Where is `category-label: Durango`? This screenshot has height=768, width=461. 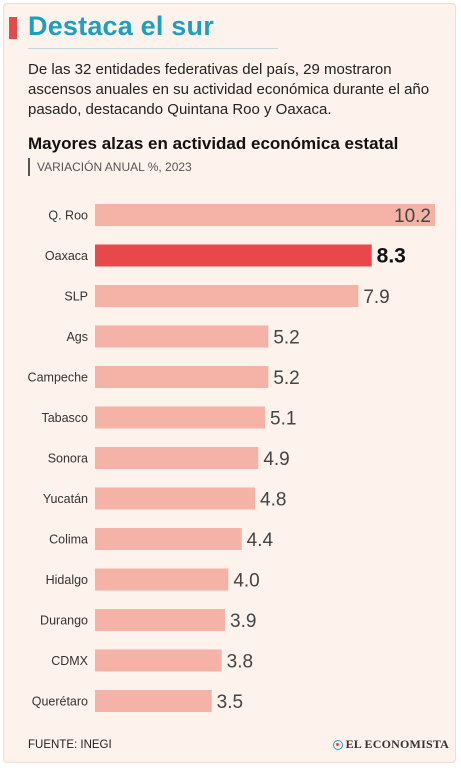
category-label: Durango is located at coordinates (64, 621).